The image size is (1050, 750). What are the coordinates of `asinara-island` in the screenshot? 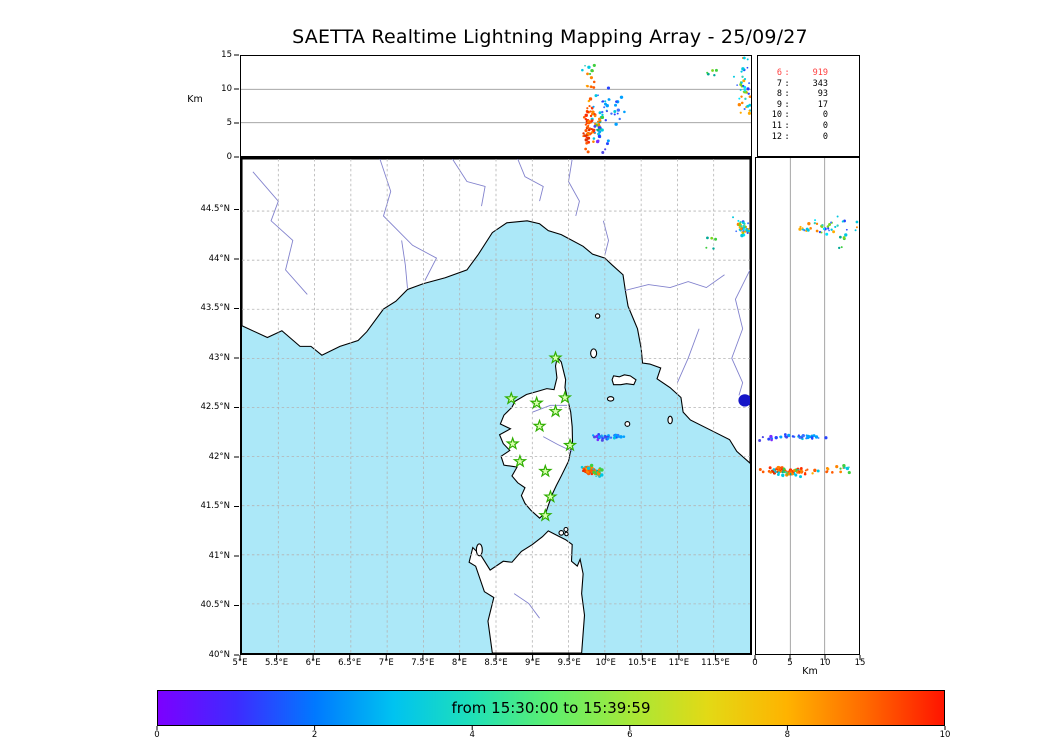 It's located at (479, 550).